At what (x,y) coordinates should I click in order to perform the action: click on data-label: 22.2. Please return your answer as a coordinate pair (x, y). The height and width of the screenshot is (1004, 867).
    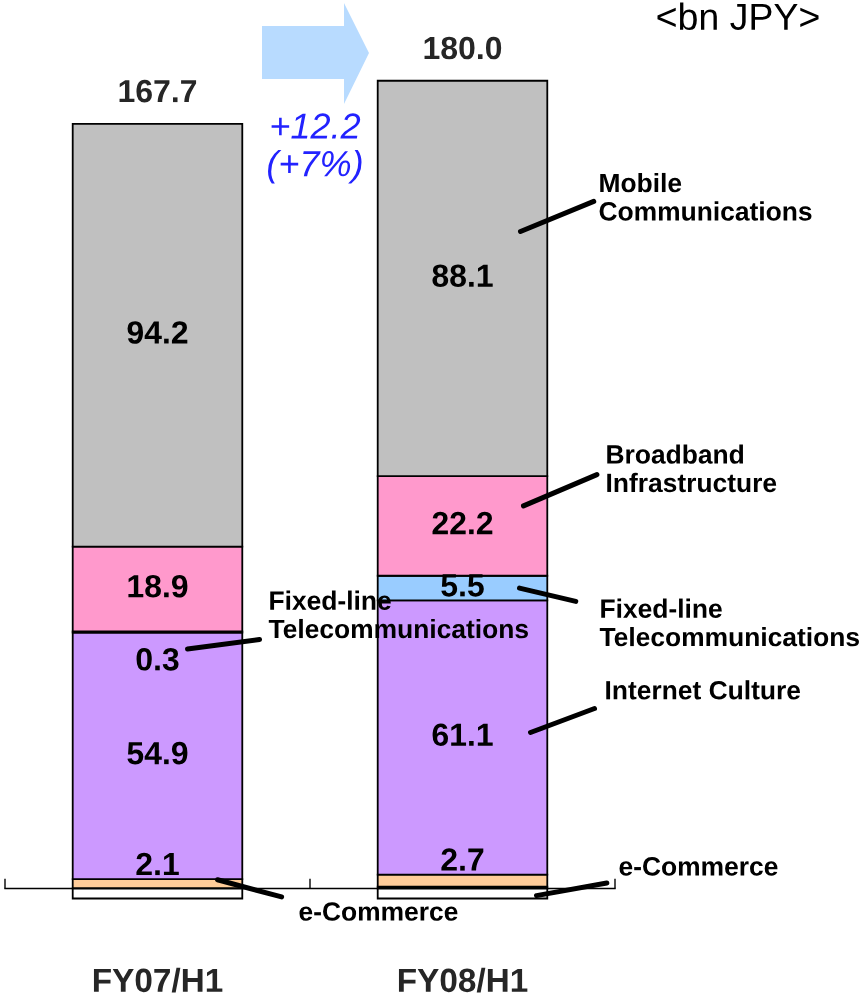
    Looking at the image, I should click on (462, 523).